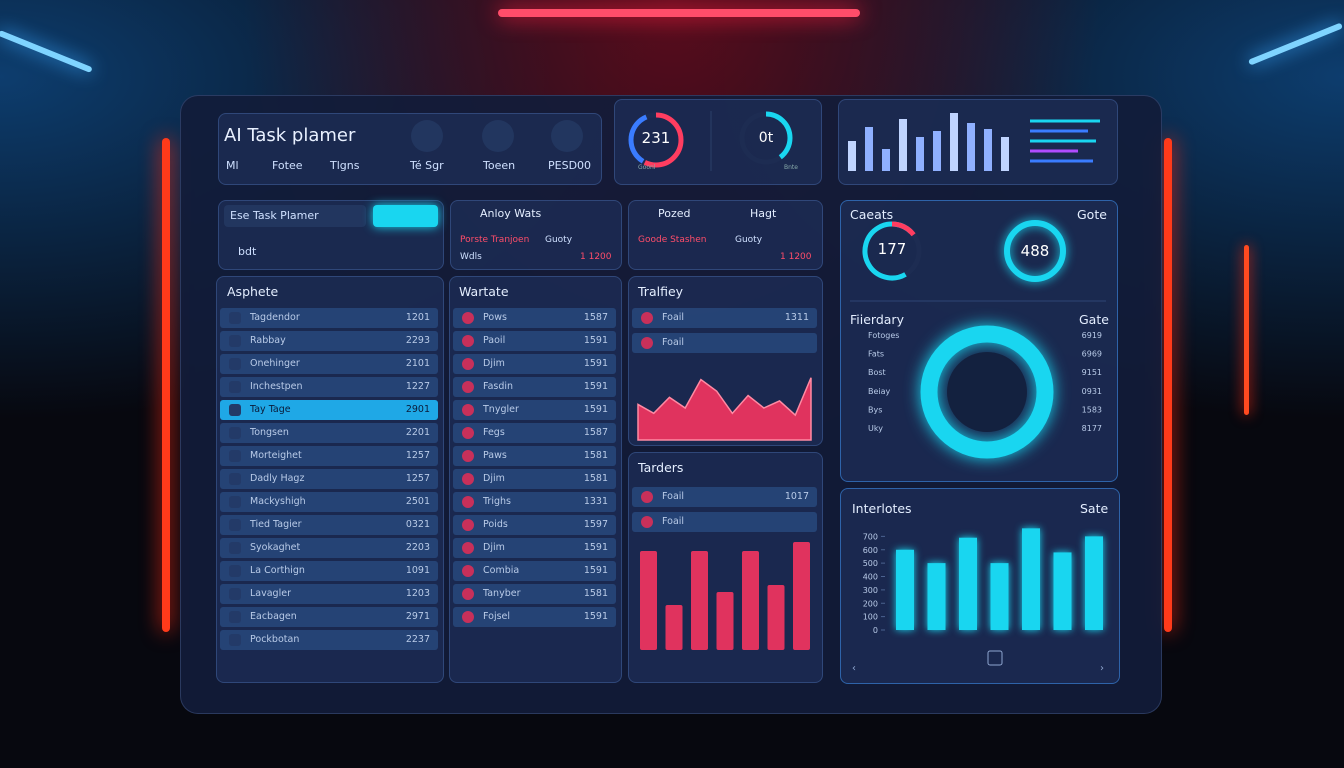  What do you see at coordinates (534, 479) in the screenshot?
I see `list-row: Djim 1581` at bounding box center [534, 479].